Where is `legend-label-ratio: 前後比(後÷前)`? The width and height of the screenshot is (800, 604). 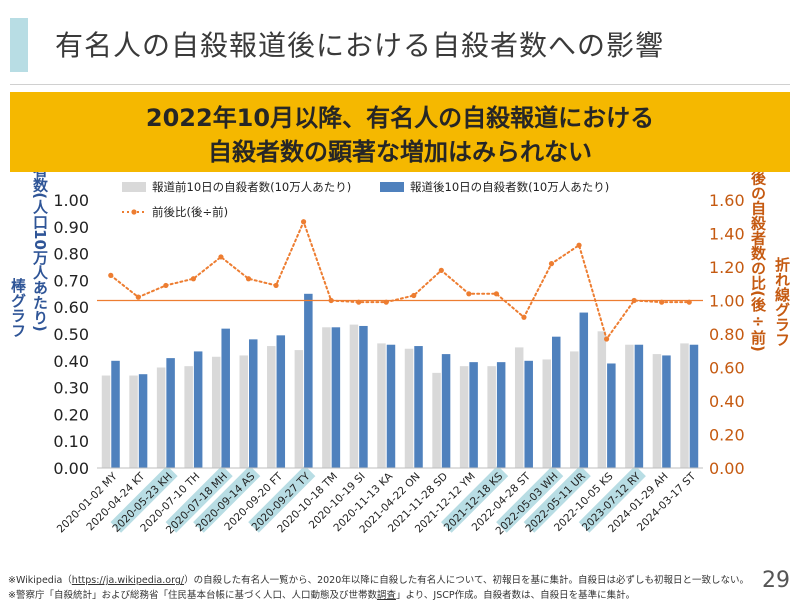 legend-label-ratio: 前後比(後÷前) is located at coordinates (190, 212).